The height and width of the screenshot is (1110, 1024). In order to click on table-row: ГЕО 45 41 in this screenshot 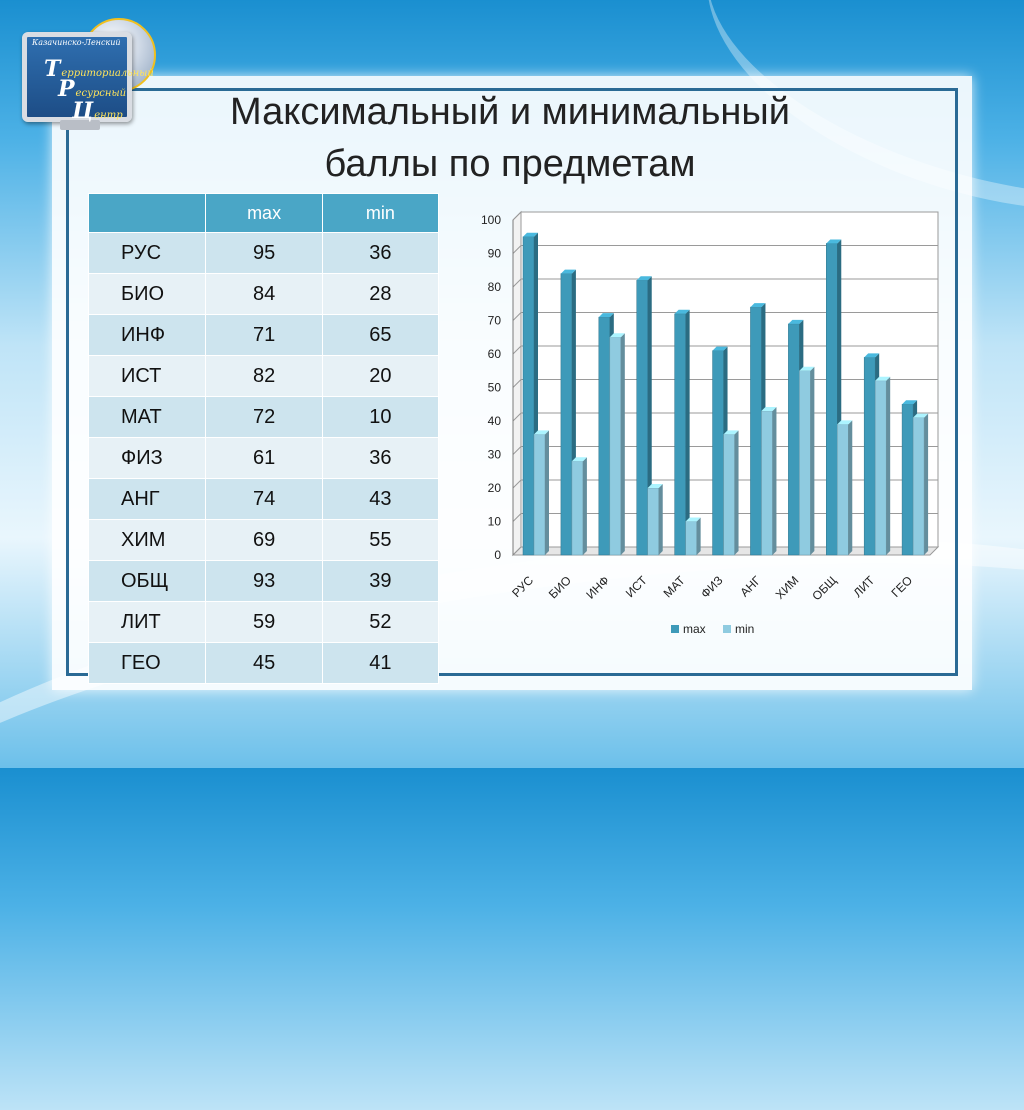, I will do `click(263, 663)`.